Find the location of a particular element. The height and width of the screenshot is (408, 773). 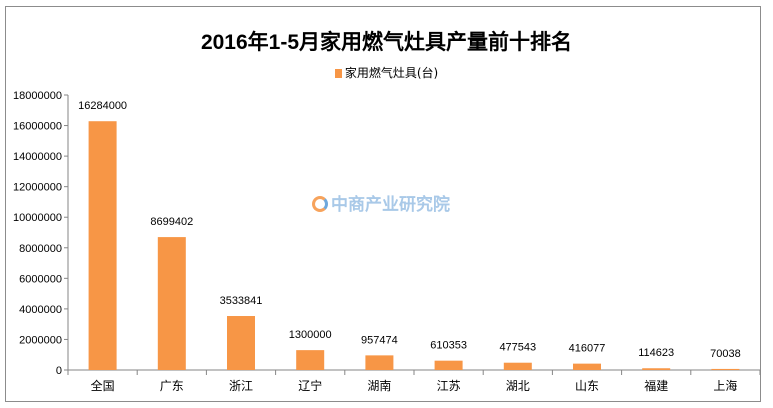

data-label: 1300000 is located at coordinates (310, 335).